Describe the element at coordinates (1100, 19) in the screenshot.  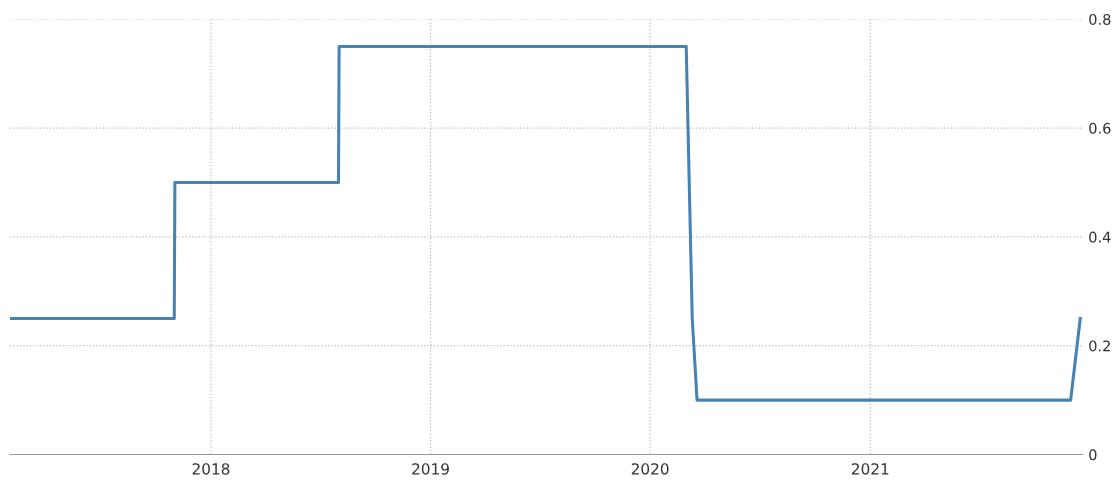
I see `y-tick-label: 0.8` at that location.